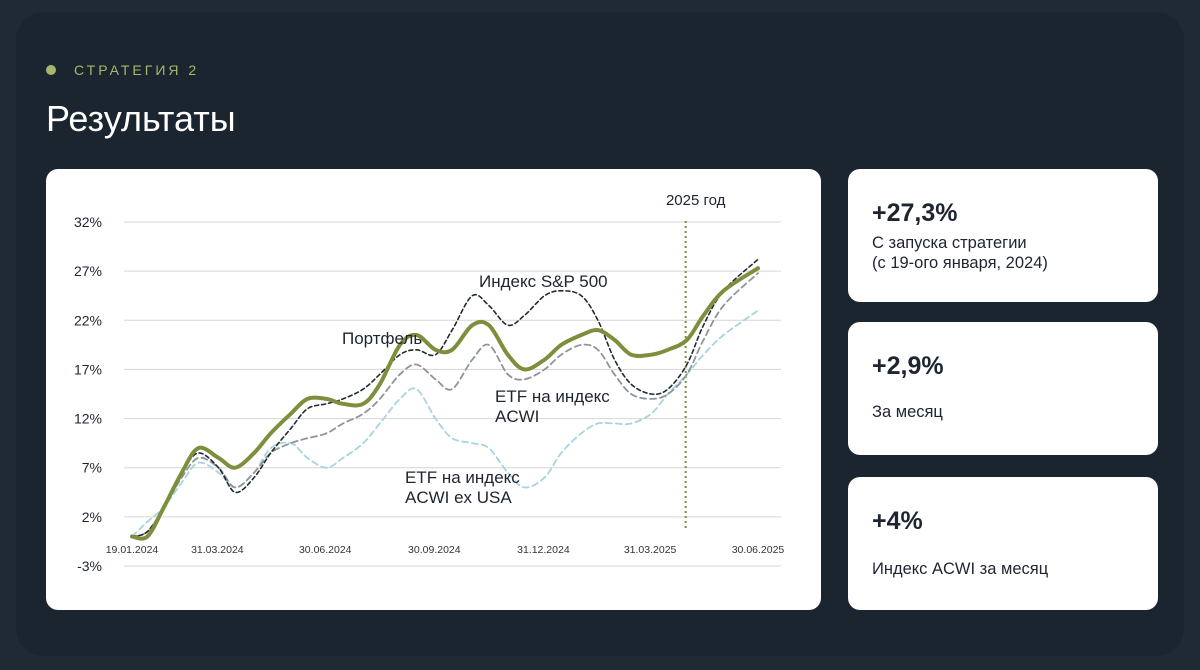 This screenshot has height=670, width=1200. What do you see at coordinates (92, 517) in the screenshot?
I see `y-tick-label: 2%` at bounding box center [92, 517].